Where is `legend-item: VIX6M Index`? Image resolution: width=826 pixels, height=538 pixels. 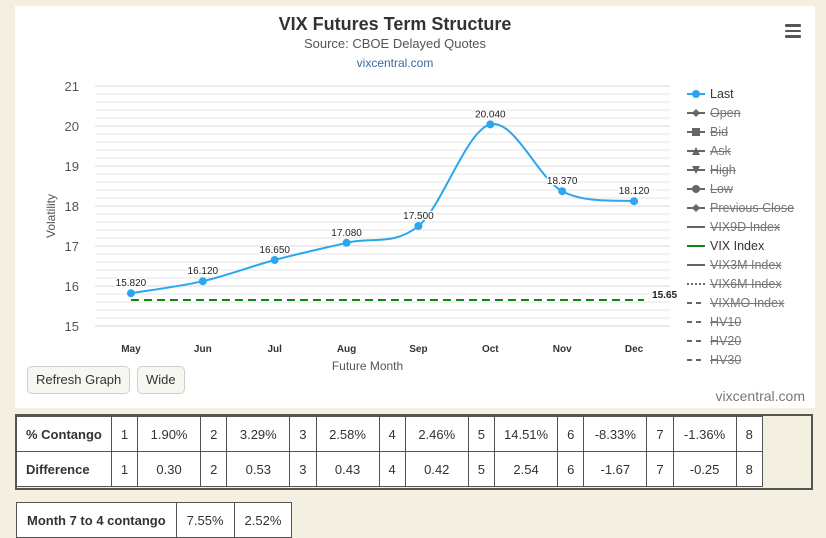 legend-item: VIX6M Index is located at coordinates (751, 283).